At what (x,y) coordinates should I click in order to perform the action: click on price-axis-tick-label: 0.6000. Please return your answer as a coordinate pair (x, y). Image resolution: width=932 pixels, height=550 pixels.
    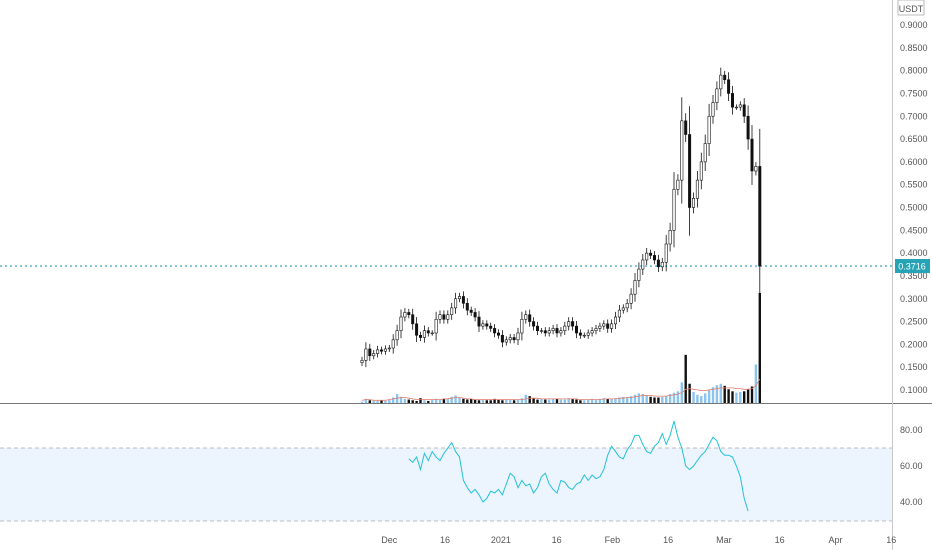
    Looking at the image, I should click on (914, 162).